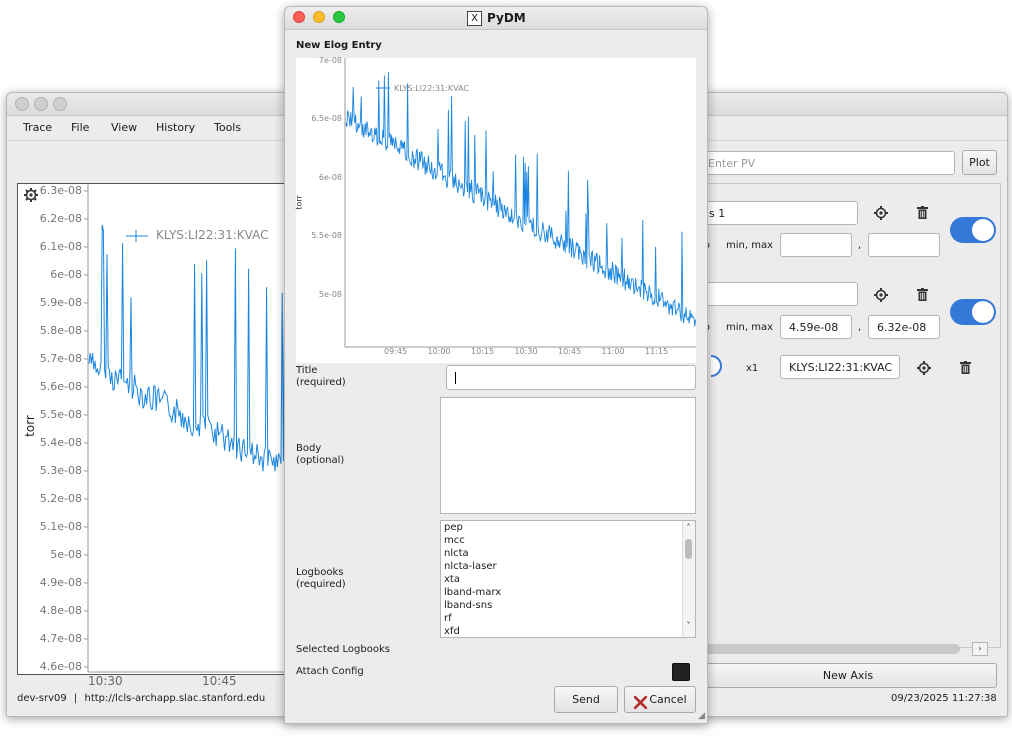 The height and width of the screenshot is (745, 1012). Describe the element at coordinates (60, 190) in the screenshot. I see `y-tick-label: 6.3e-08` at that location.